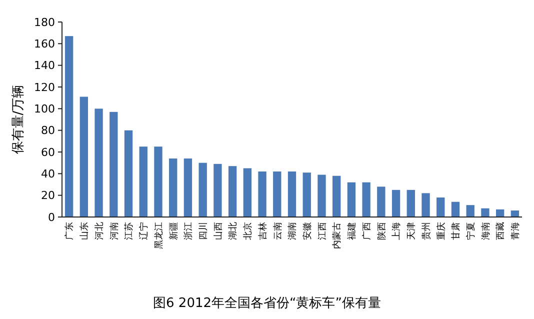  Describe the element at coordinates (456, 231) in the screenshot. I see `x-tick-label: 甘肃` at that location.